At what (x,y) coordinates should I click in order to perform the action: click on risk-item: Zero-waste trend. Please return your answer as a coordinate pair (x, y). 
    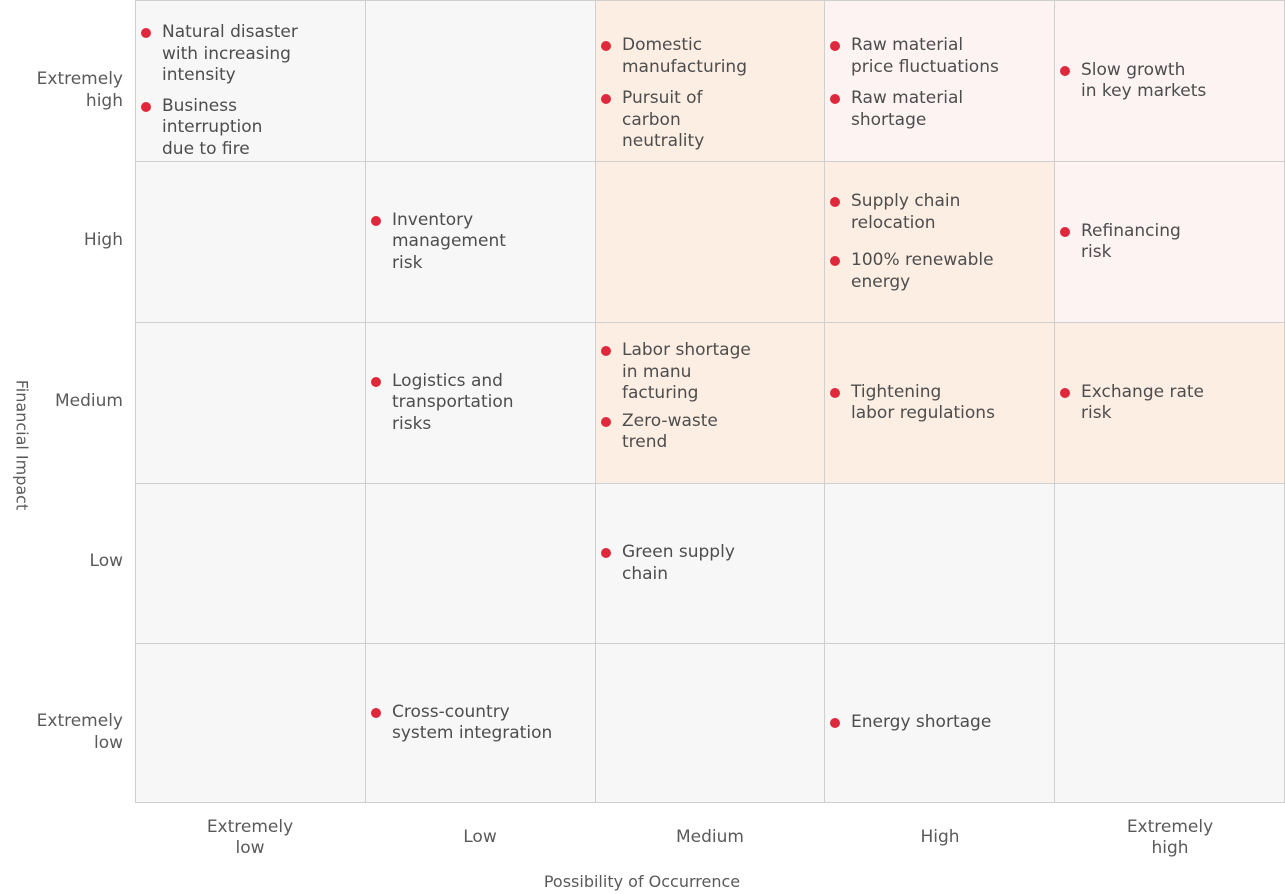
    Looking at the image, I should click on (707, 432).